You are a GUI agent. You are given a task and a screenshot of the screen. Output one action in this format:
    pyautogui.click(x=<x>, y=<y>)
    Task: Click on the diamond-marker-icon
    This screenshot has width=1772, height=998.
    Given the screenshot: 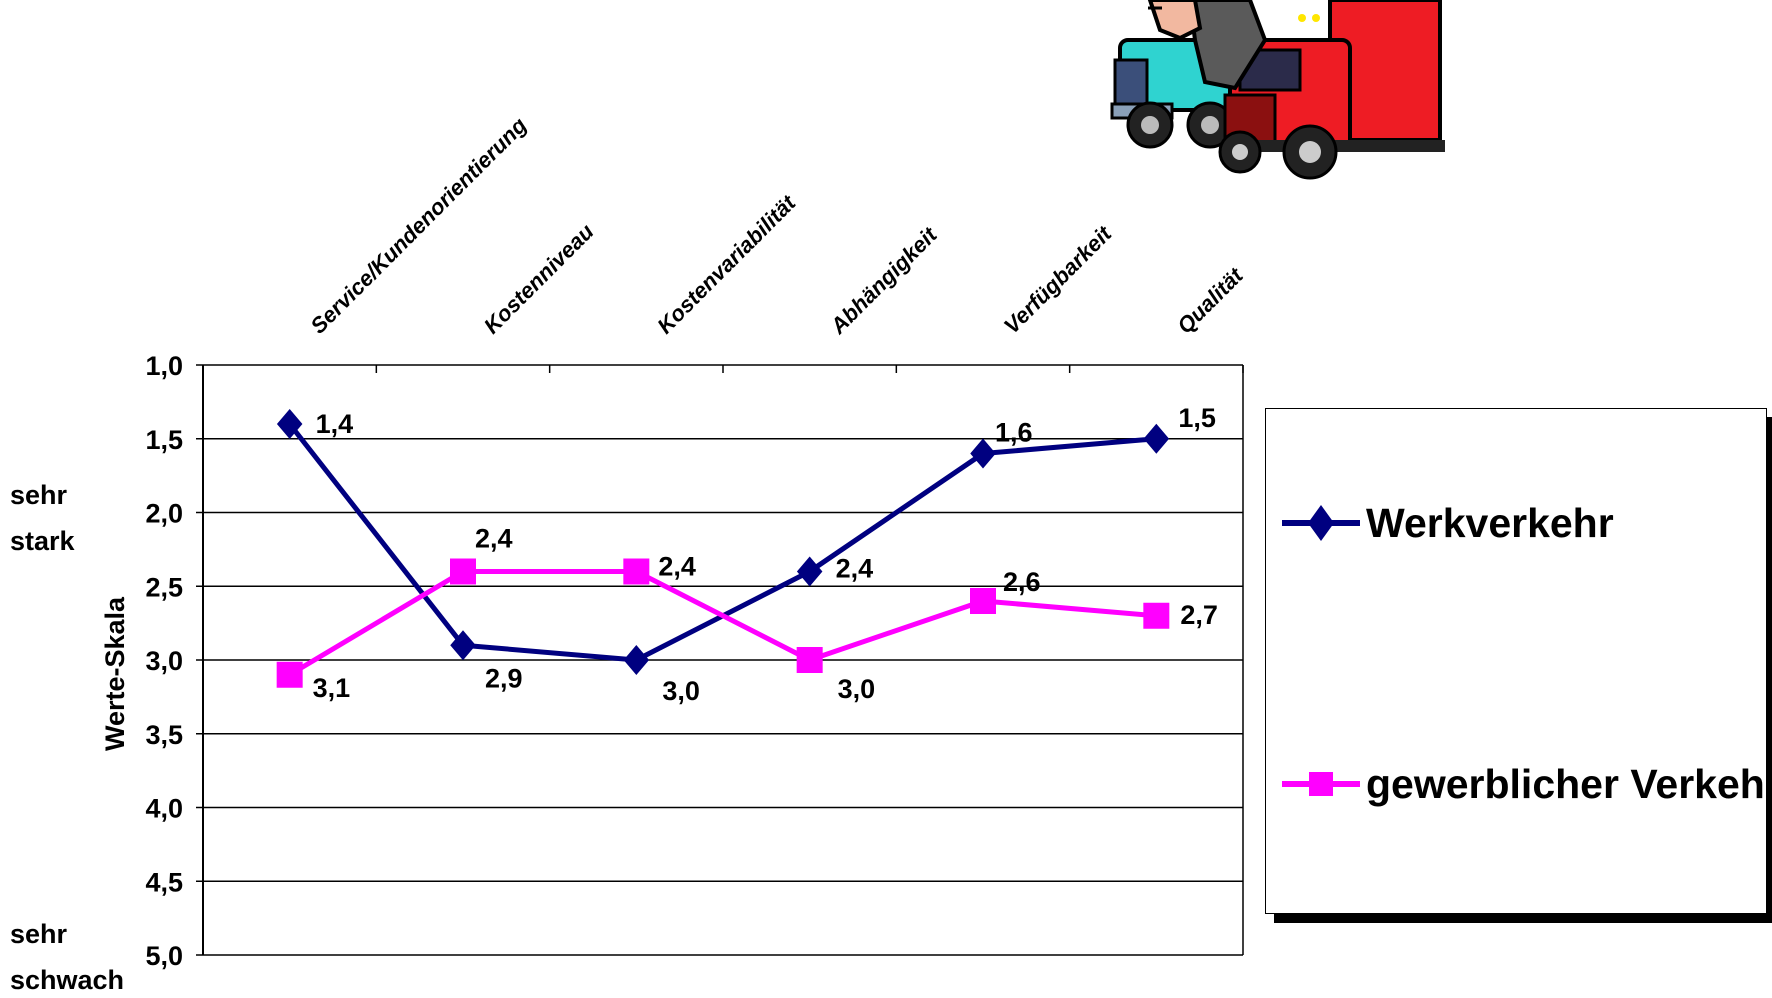 What is the action you would take?
    pyautogui.click(x=1321, y=523)
    